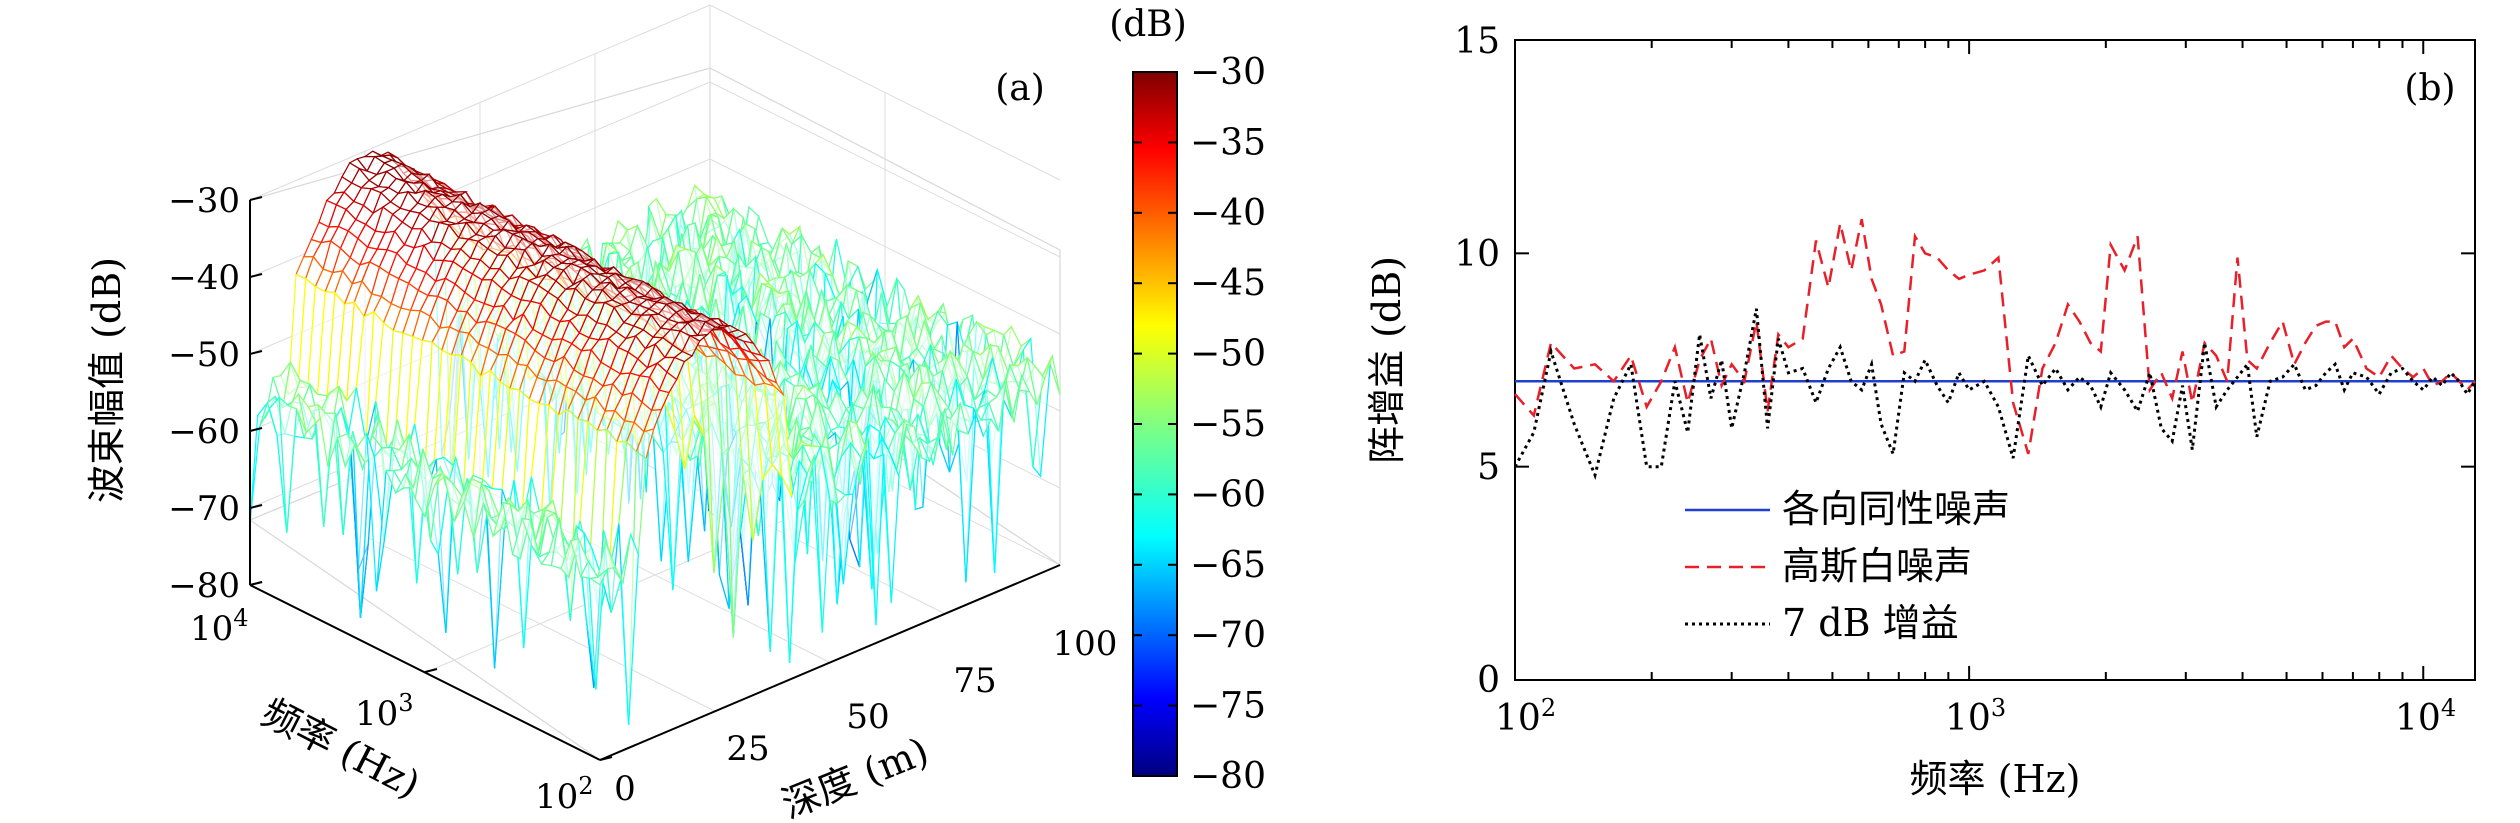  What do you see at coordinates (1387, 360) in the screenshot?
I see `y-axis-label: 阵增益 (dB)` at bounding box center [1387, 360].